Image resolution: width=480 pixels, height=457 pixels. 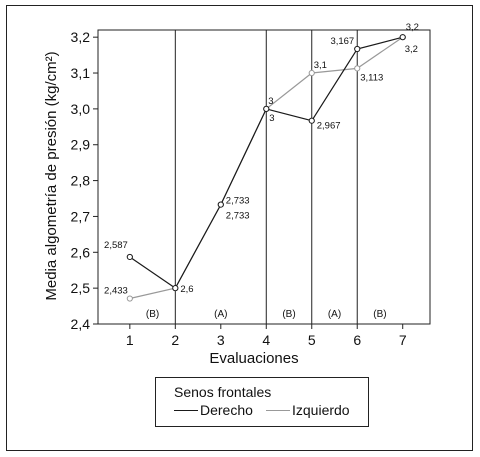 I want to click on y-tick-label: 3,0, so click(x=81, y=109).